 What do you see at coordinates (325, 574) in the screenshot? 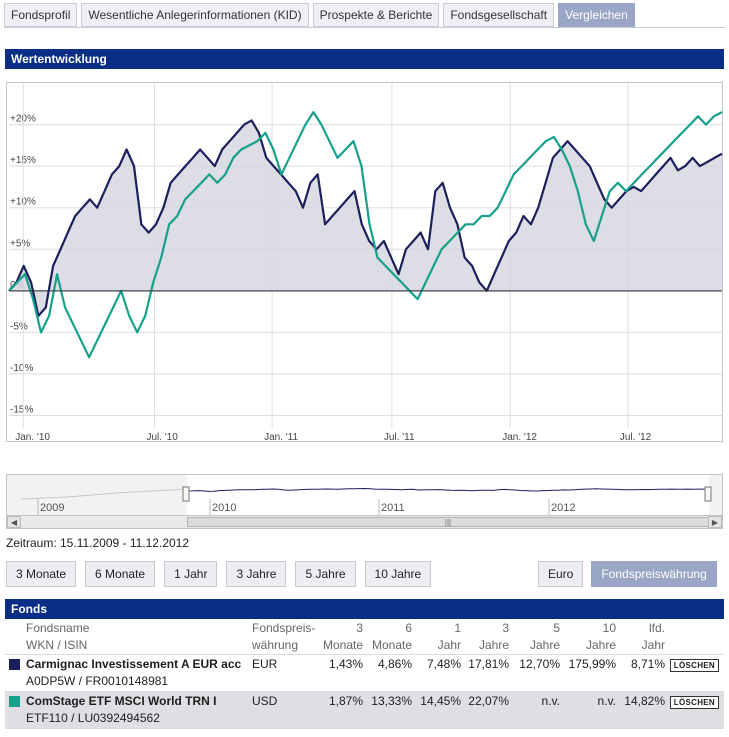
I see `range-5-years-button: 5 Jahre` at bounding box center [325, 574].